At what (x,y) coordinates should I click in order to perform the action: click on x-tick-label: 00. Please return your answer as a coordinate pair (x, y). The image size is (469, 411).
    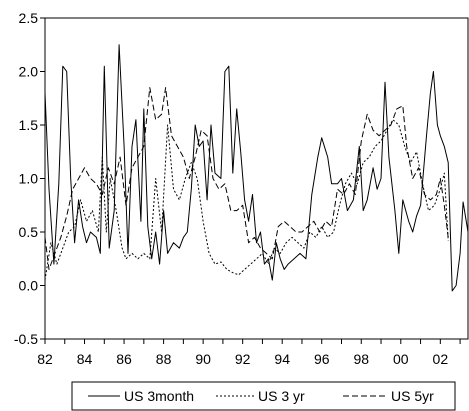
    Looking at the image, I should click on (401, 359).